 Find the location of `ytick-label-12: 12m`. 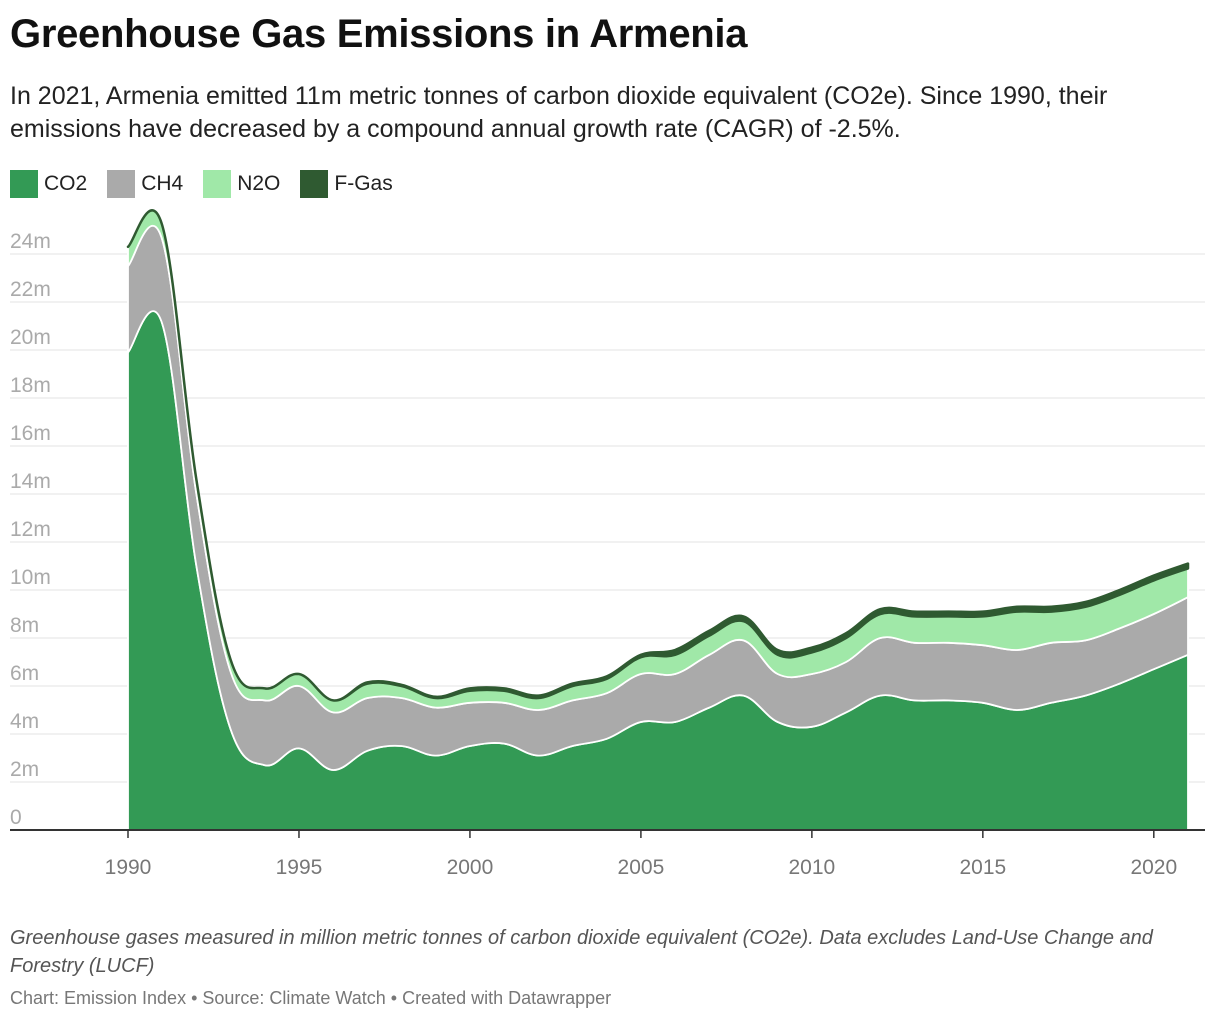

ytick-label-12: 12m is located at coordinates (30, 529).